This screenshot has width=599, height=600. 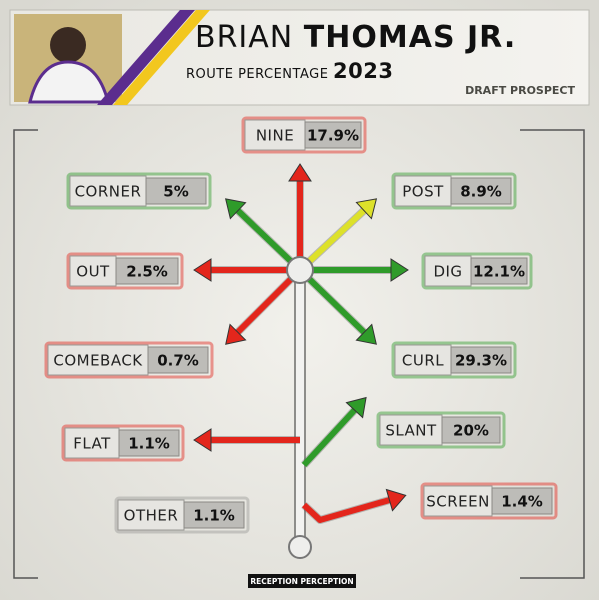 What do you see at coordinates (161, 57) in the screenshot?
I see `stripe-gold` at bounding box center [161, 57].